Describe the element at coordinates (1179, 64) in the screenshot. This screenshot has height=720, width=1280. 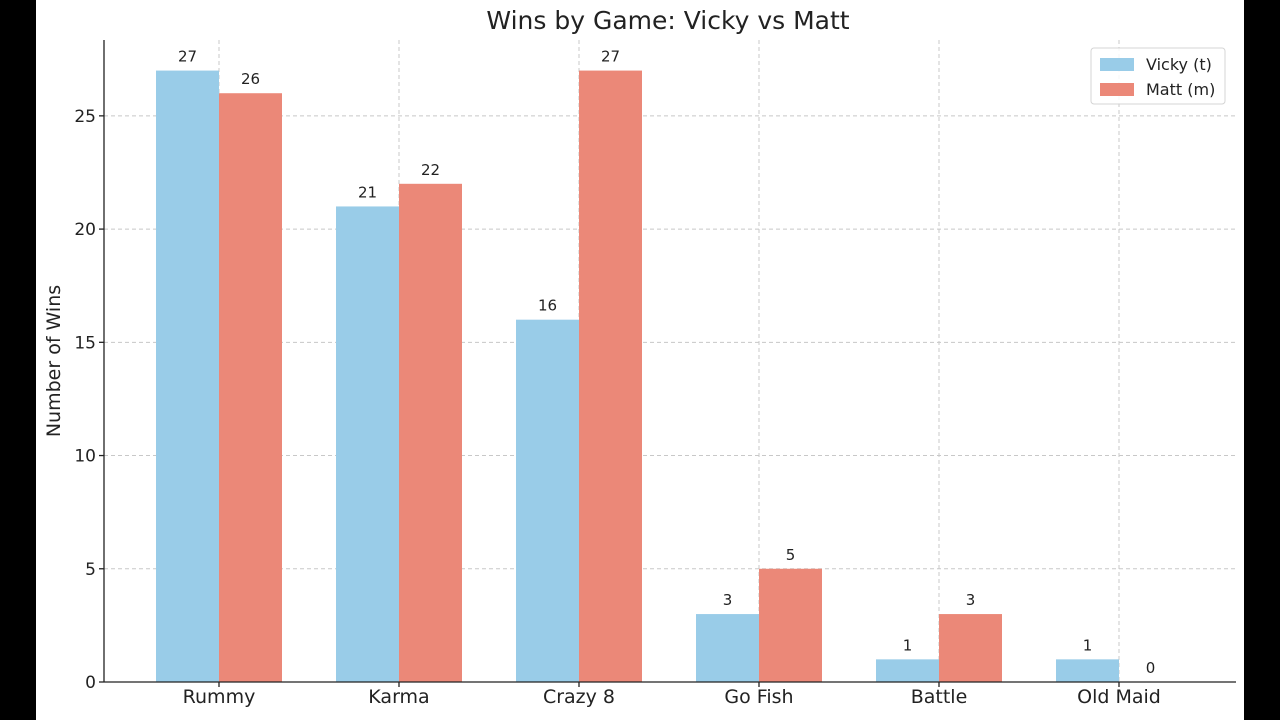
I see `legend-label-vicky: Vicky (t)` at that location.